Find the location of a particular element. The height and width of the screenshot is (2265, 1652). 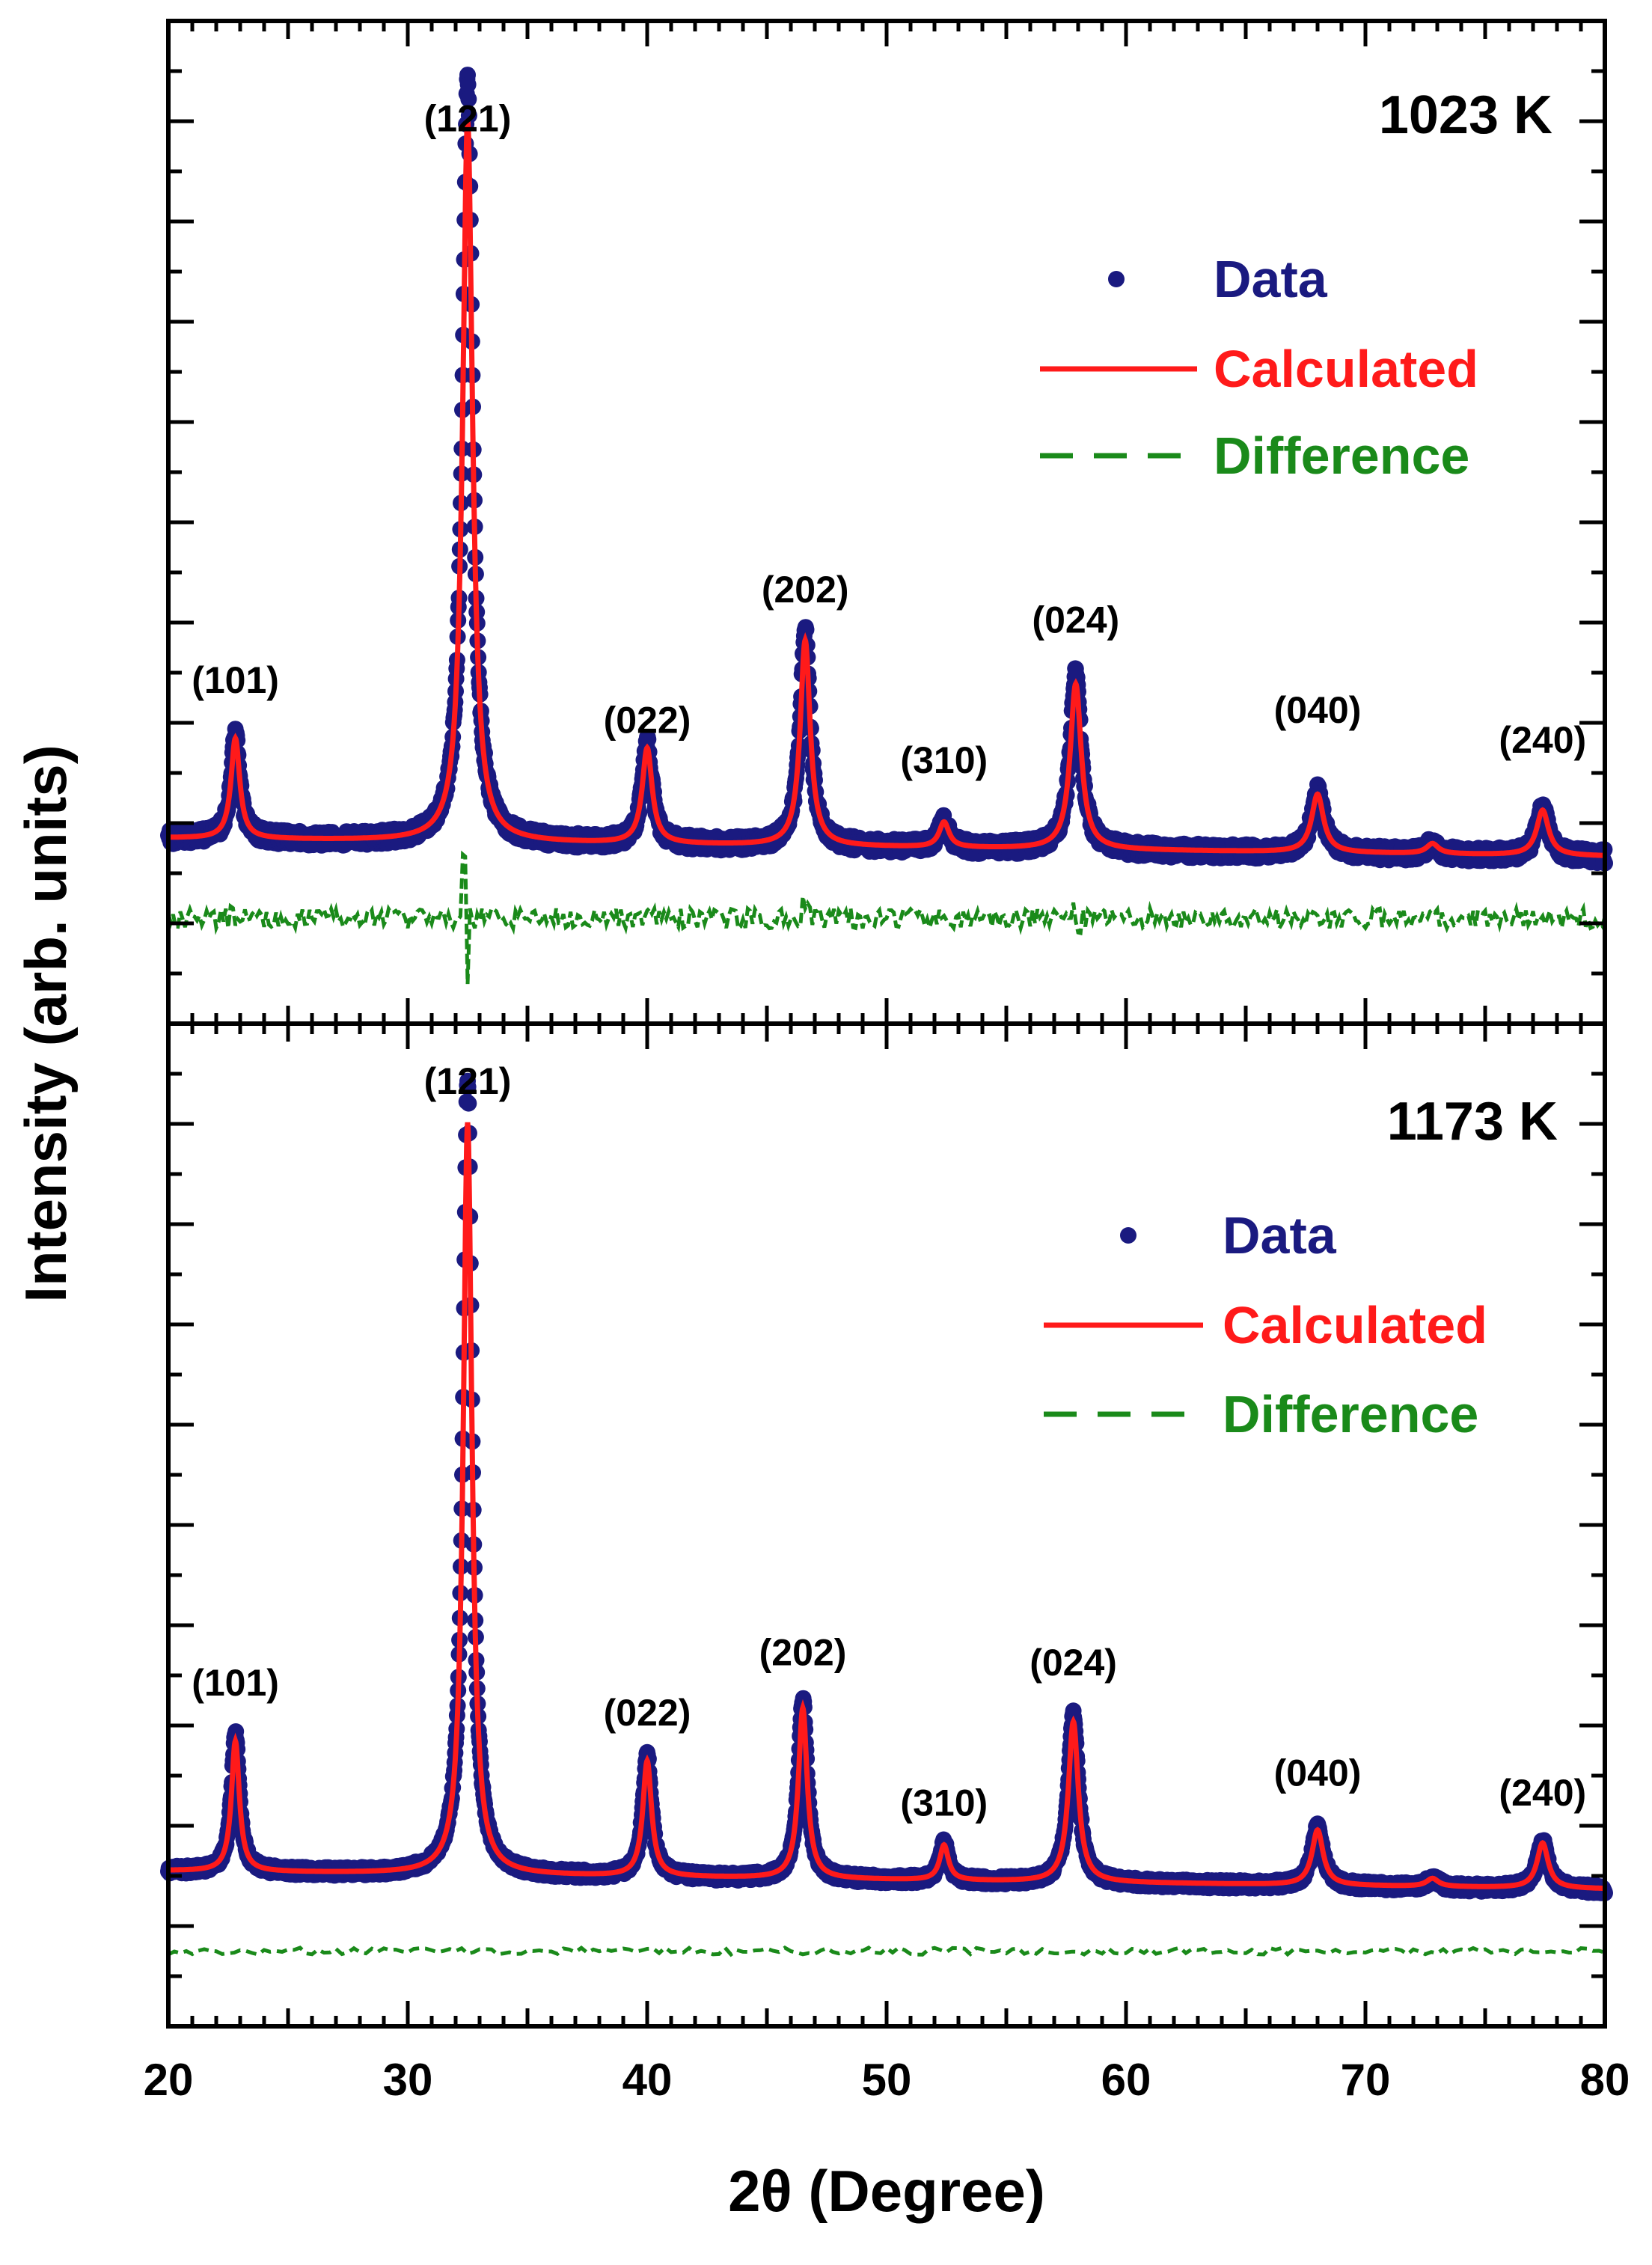

top-peak-label: (024) is located at coordinates (1075, 620).